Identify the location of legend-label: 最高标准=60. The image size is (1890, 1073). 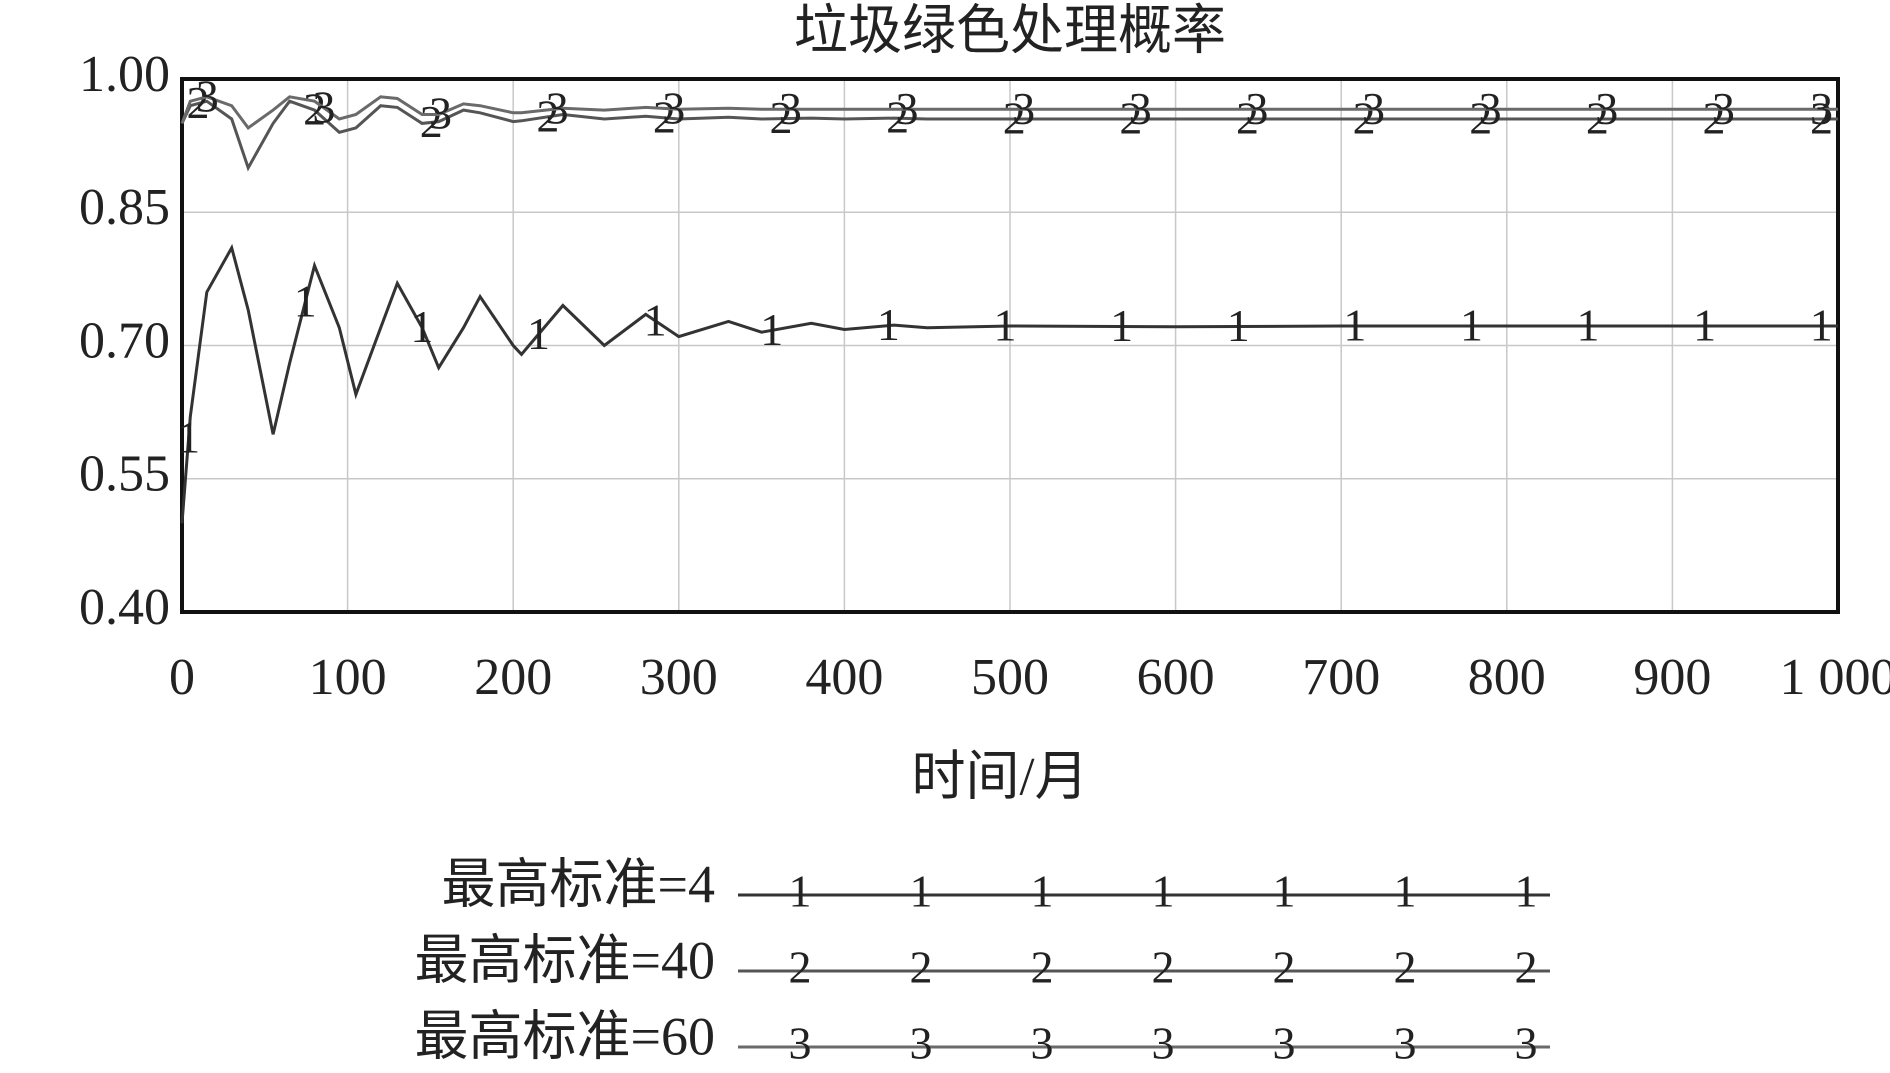
(565, 1036).